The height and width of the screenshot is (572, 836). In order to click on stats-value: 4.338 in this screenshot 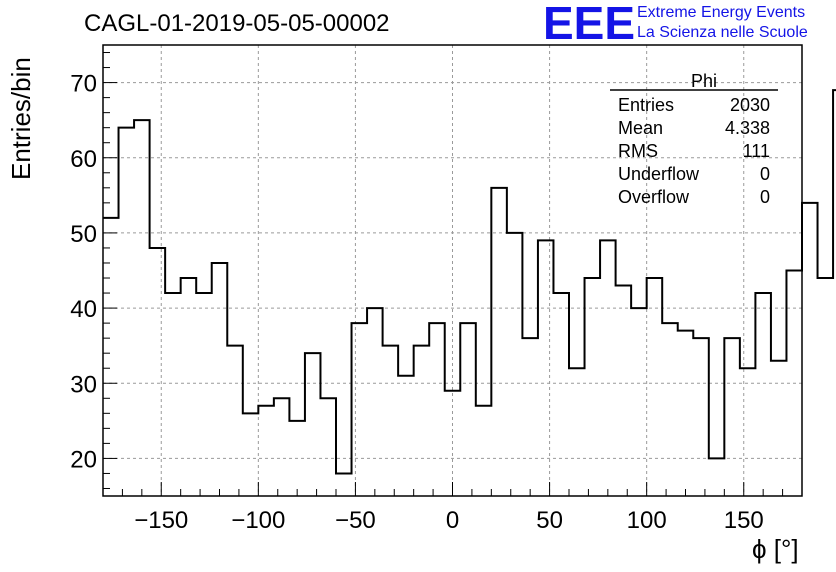, I will do `click(747, 128)`.